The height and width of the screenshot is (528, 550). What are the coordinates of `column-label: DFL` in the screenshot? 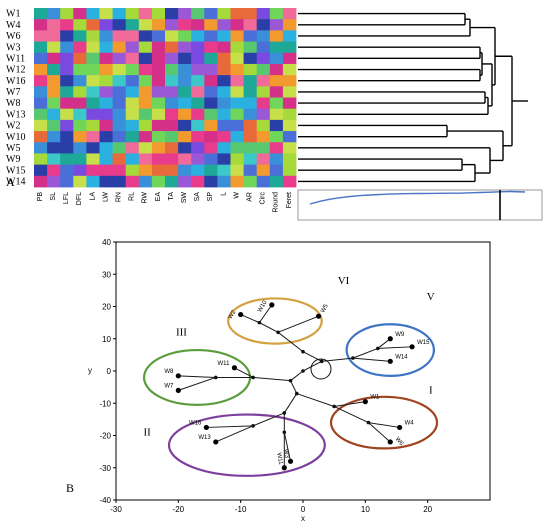 It's located at (79, 198).